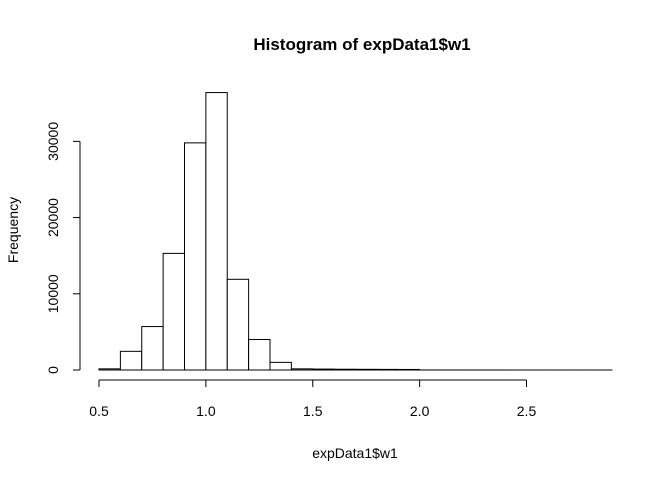 The height and width of the screenshot is (480, 672). I want to click on y-axis-label: Frequency, so click(13, 230).